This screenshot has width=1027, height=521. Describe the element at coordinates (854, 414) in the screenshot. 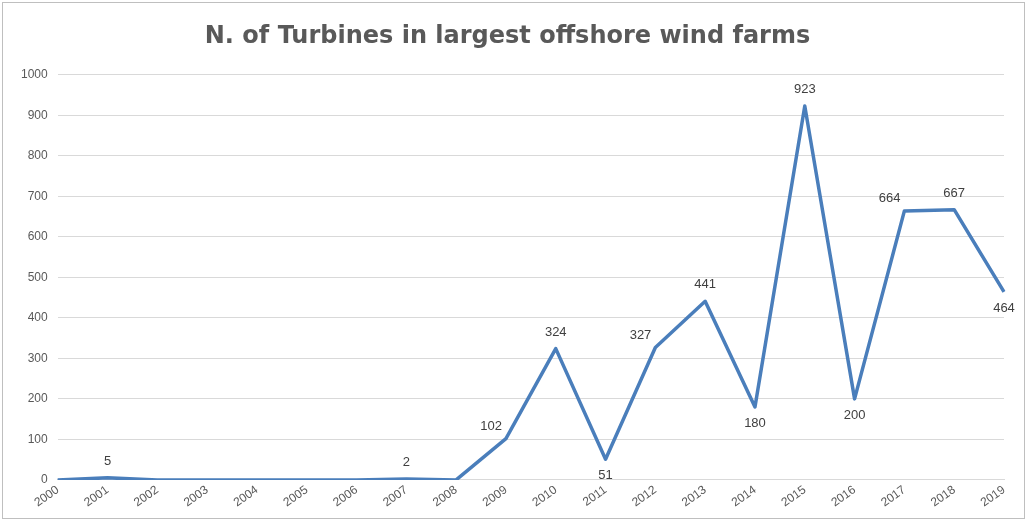

I see `data-label: 200` at that location.